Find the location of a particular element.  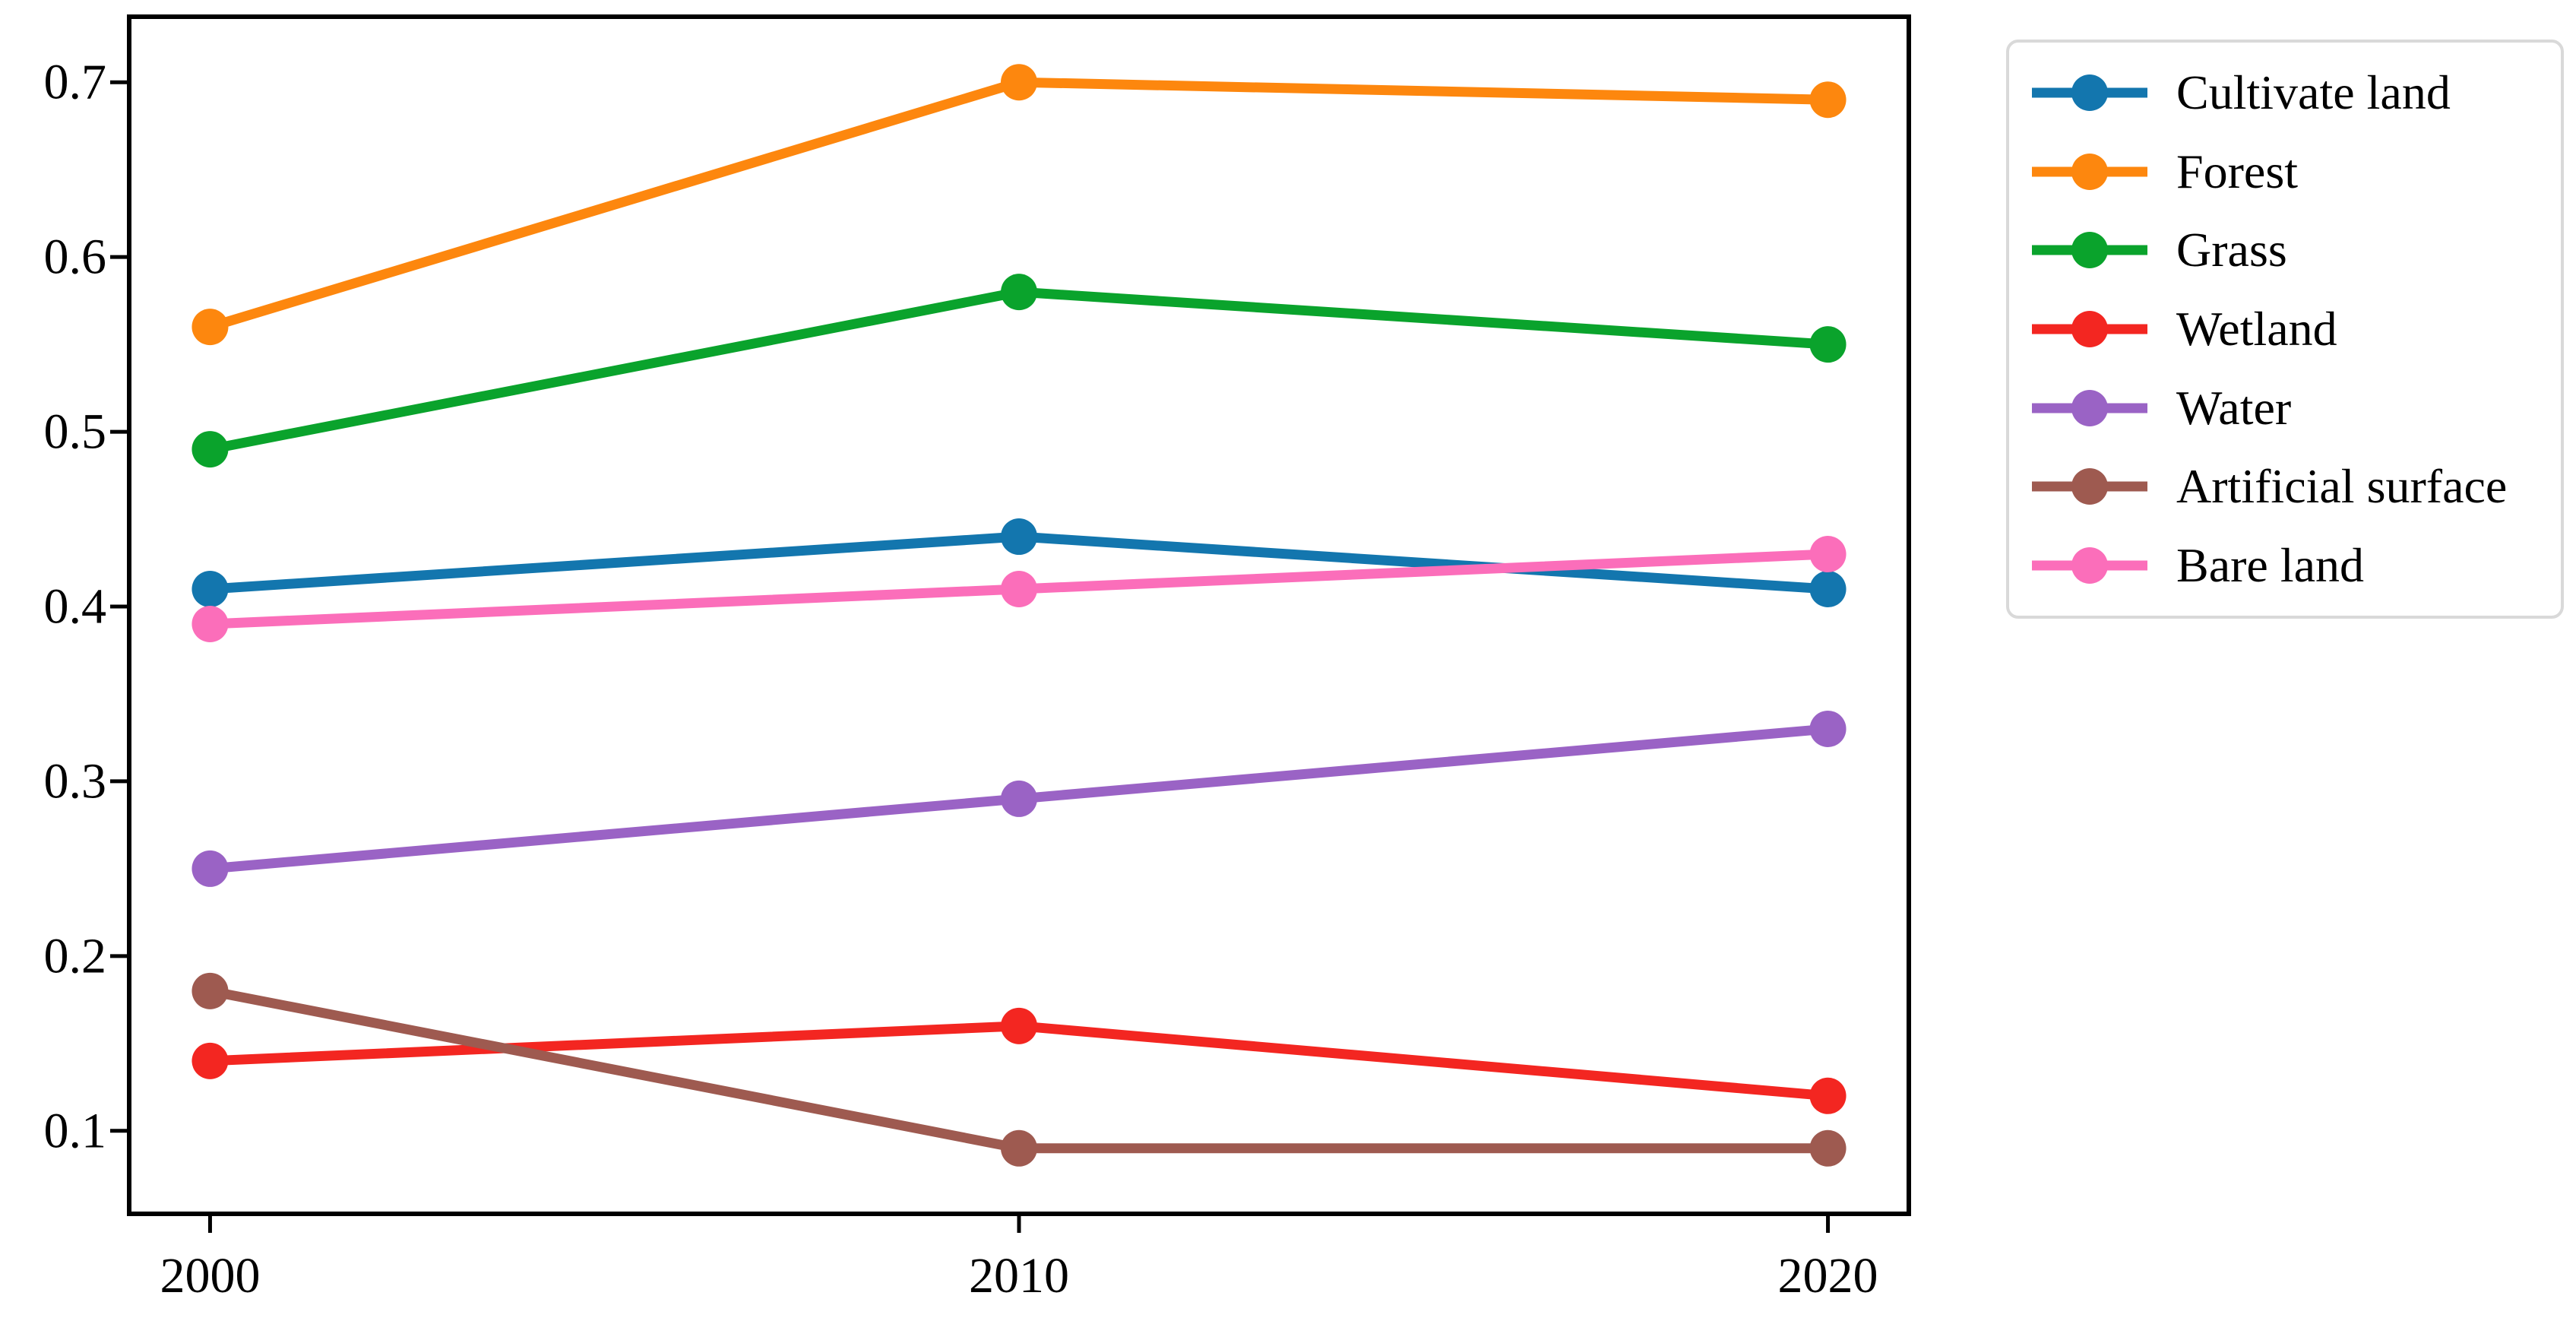

legend-marker-wetland-icon is located at coordinates (2089, 328).